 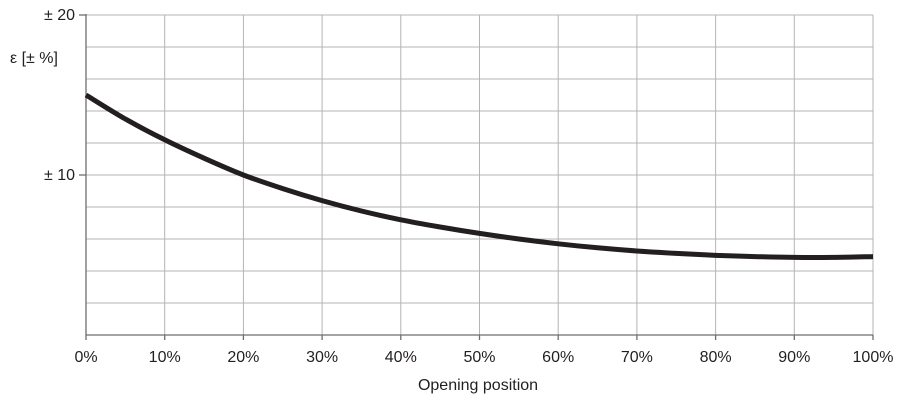 I want to click on x-tick-label: 40%, so click(x=401, y=357).